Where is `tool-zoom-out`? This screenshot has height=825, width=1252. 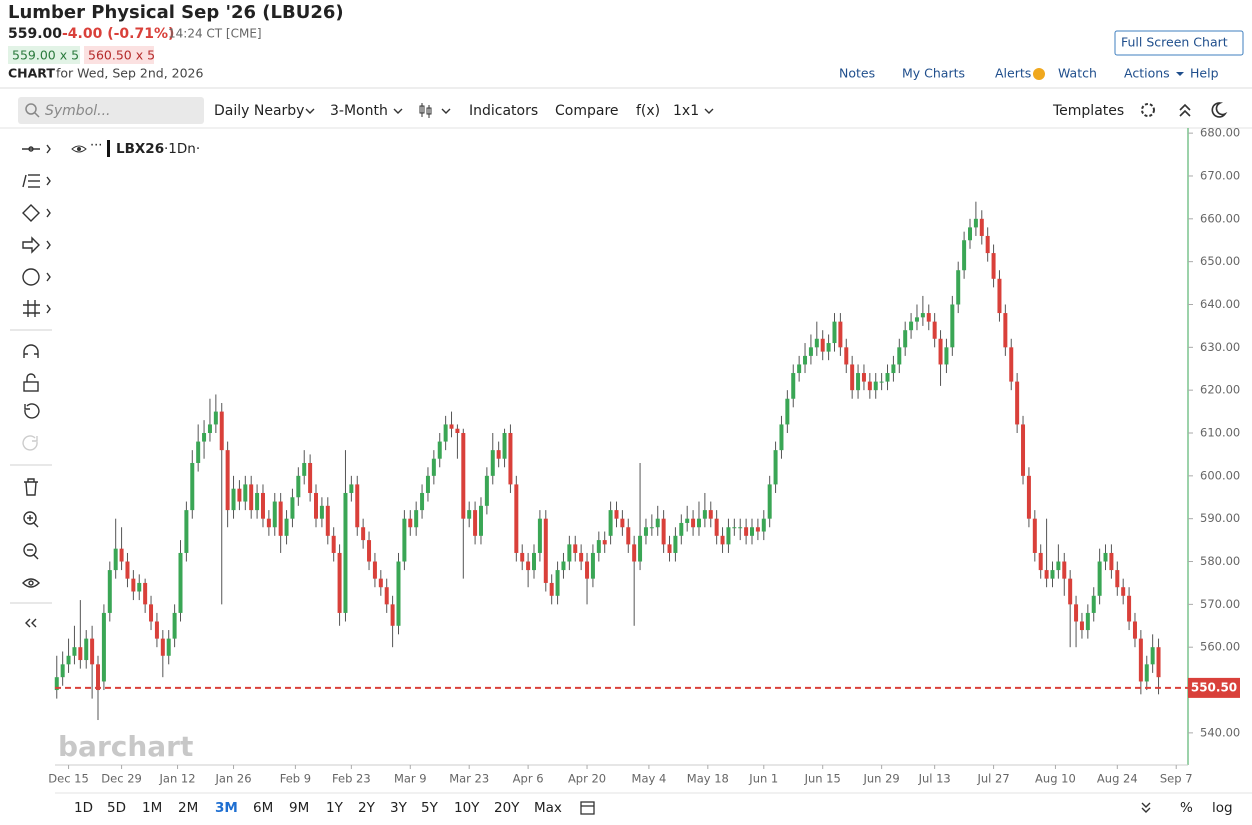
tool-zoom-out is located at coordinates (31, 551).